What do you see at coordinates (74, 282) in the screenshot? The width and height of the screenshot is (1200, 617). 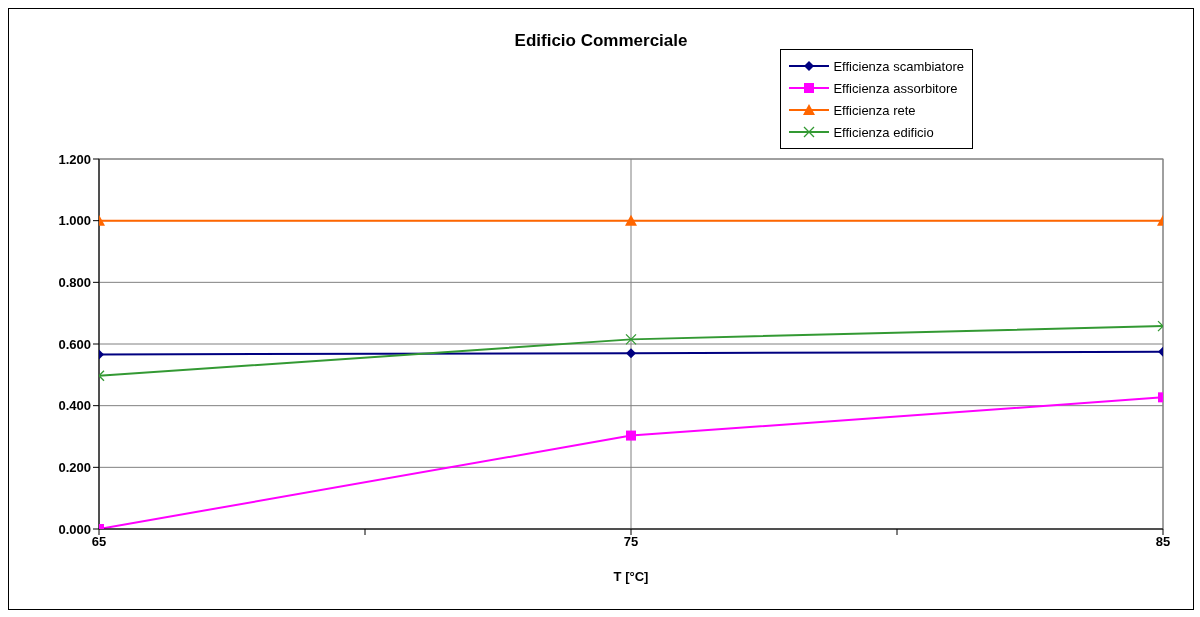 I see `y-tick-label: 0.800` at bounding box center [74, 282].